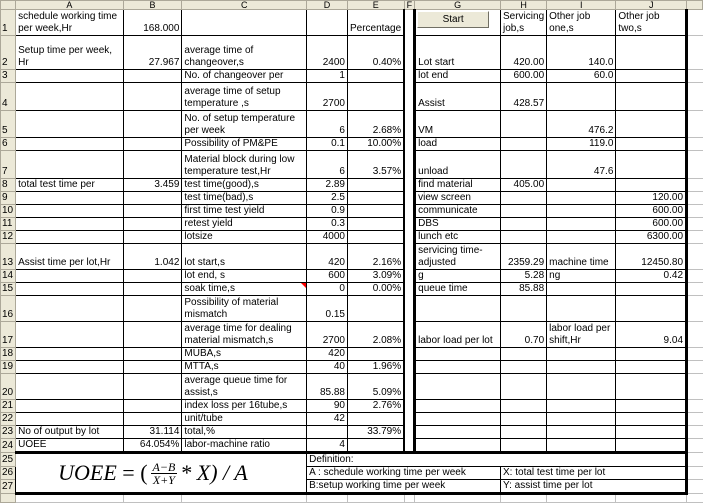  I want to click on cell-j1: Other job two,s, so click(652, 22).